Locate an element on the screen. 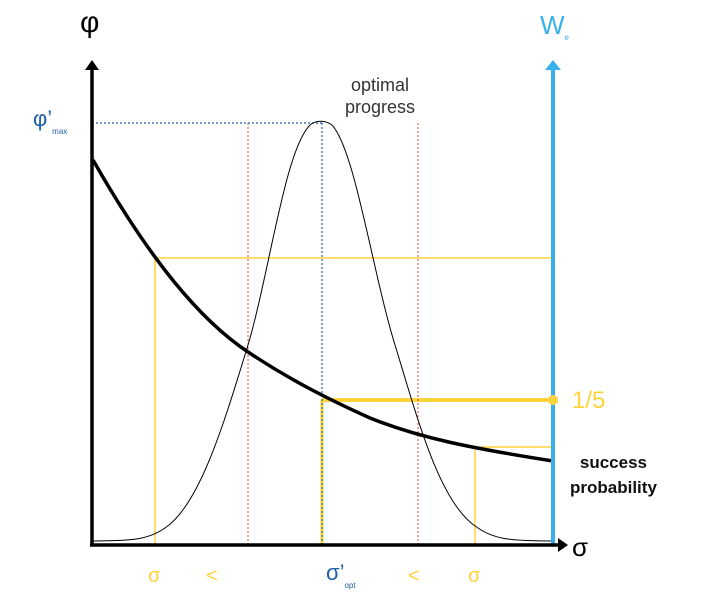  x-axis-arrow-icon is located at coordinates (563, 545).